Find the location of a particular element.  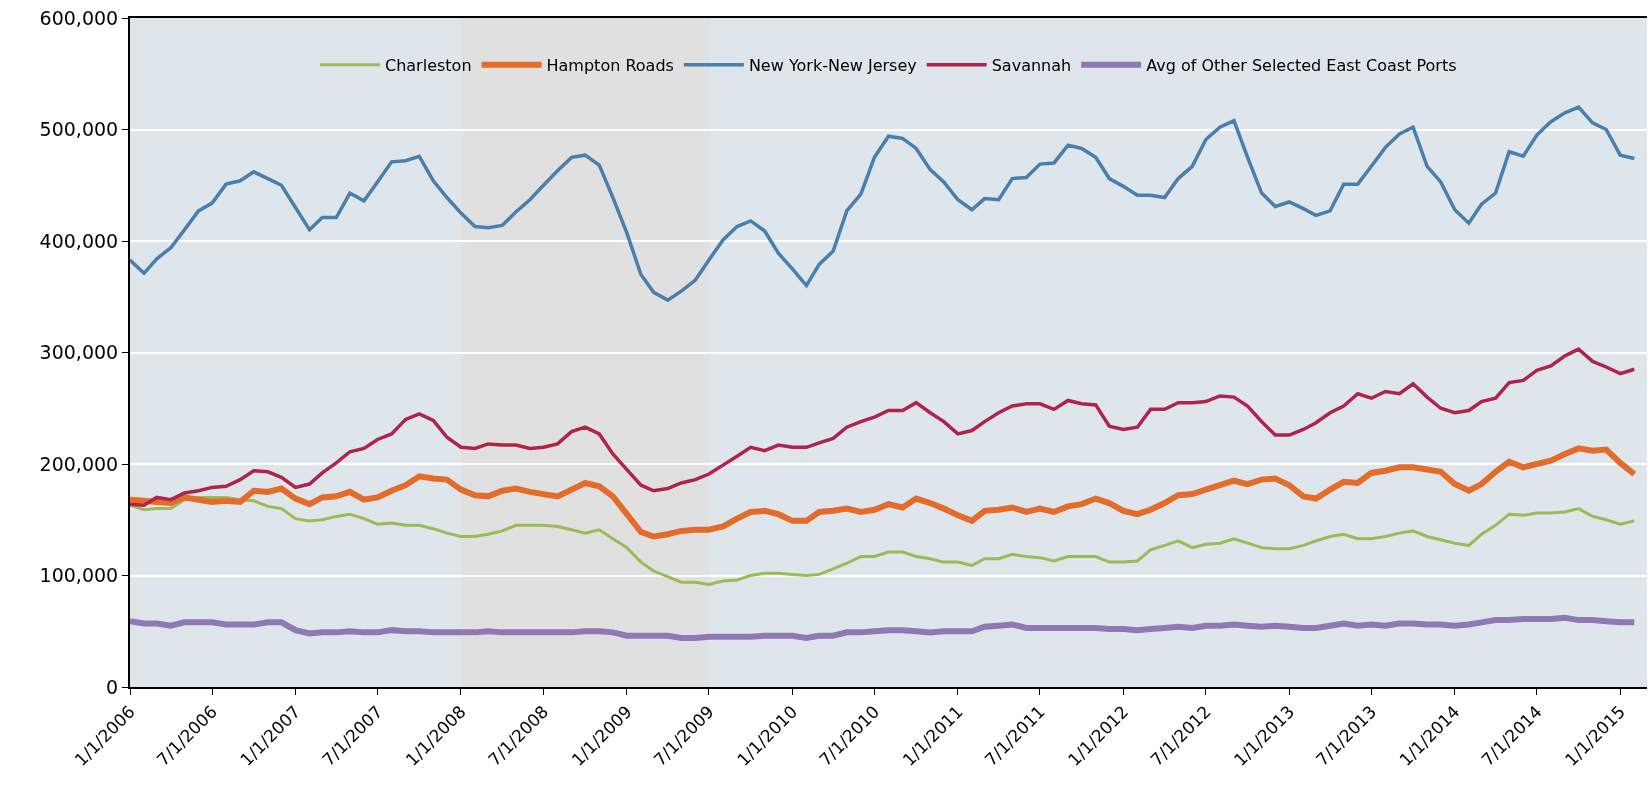

legend-label: New York-New Jersey is located at coordinates (832, 65).